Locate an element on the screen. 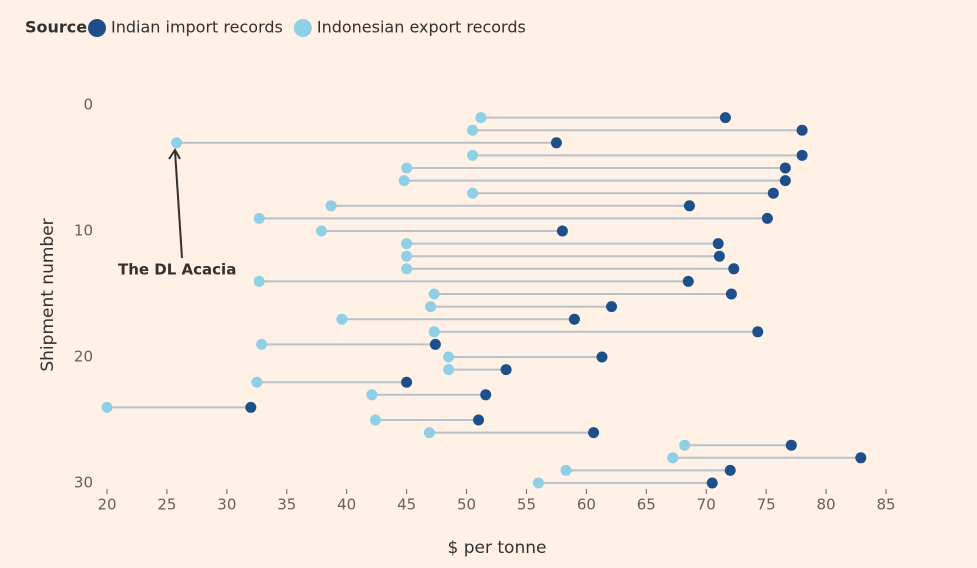 This screenshot has height=568, width=977. legend-label: Indonesian export records is located at coordinates (421, 27).